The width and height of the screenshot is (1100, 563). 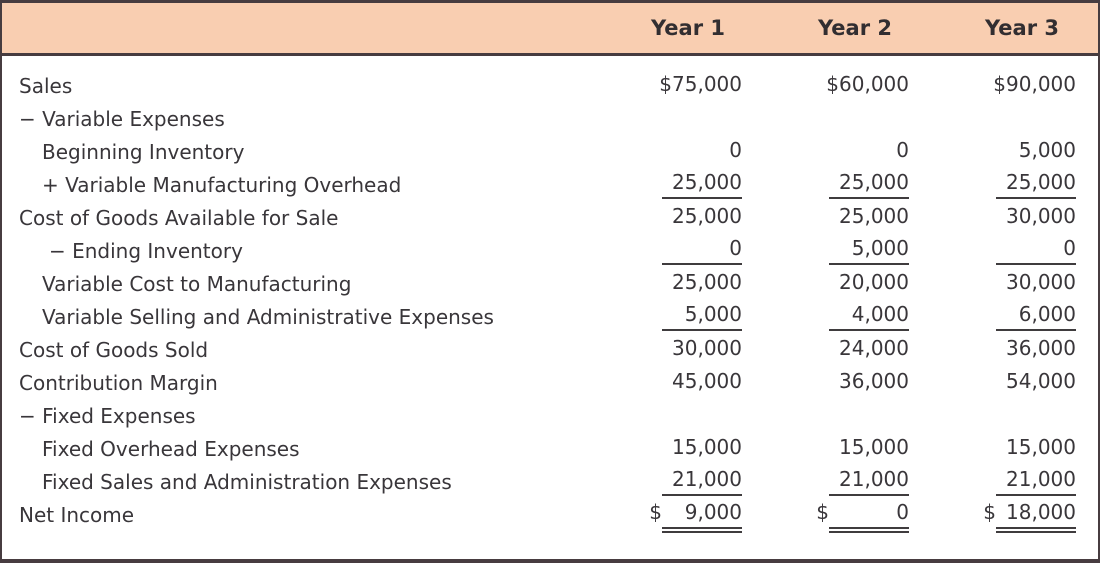 What do you see at coordinates (825, 448) in the screenshot?
I see `cell-year-2: 15,000` at bounding box center [825, 448].